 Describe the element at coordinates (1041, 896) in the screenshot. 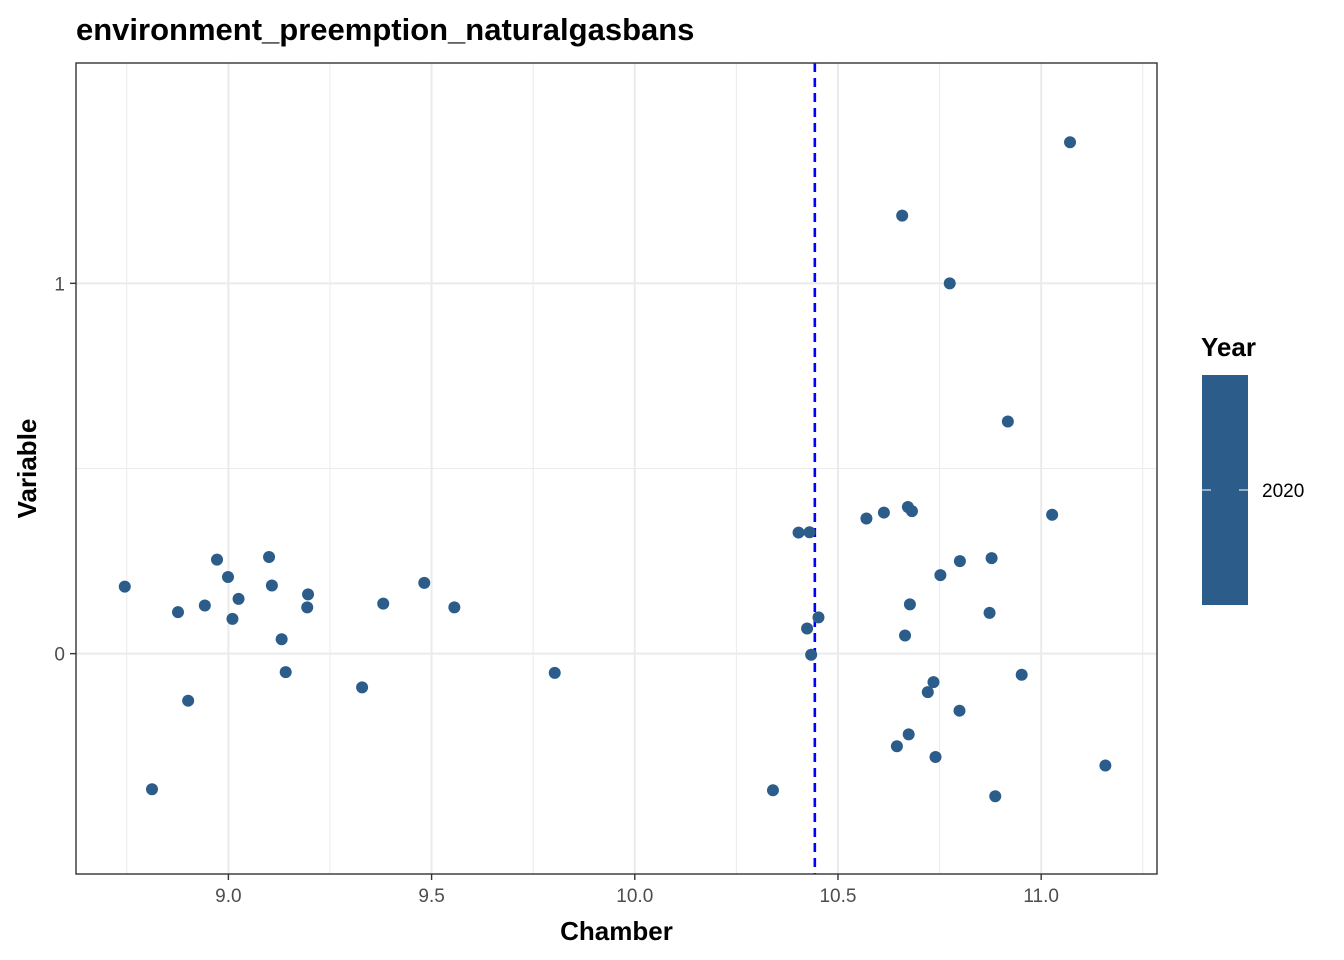

I see `x-tick-label: 11.0` at that location.